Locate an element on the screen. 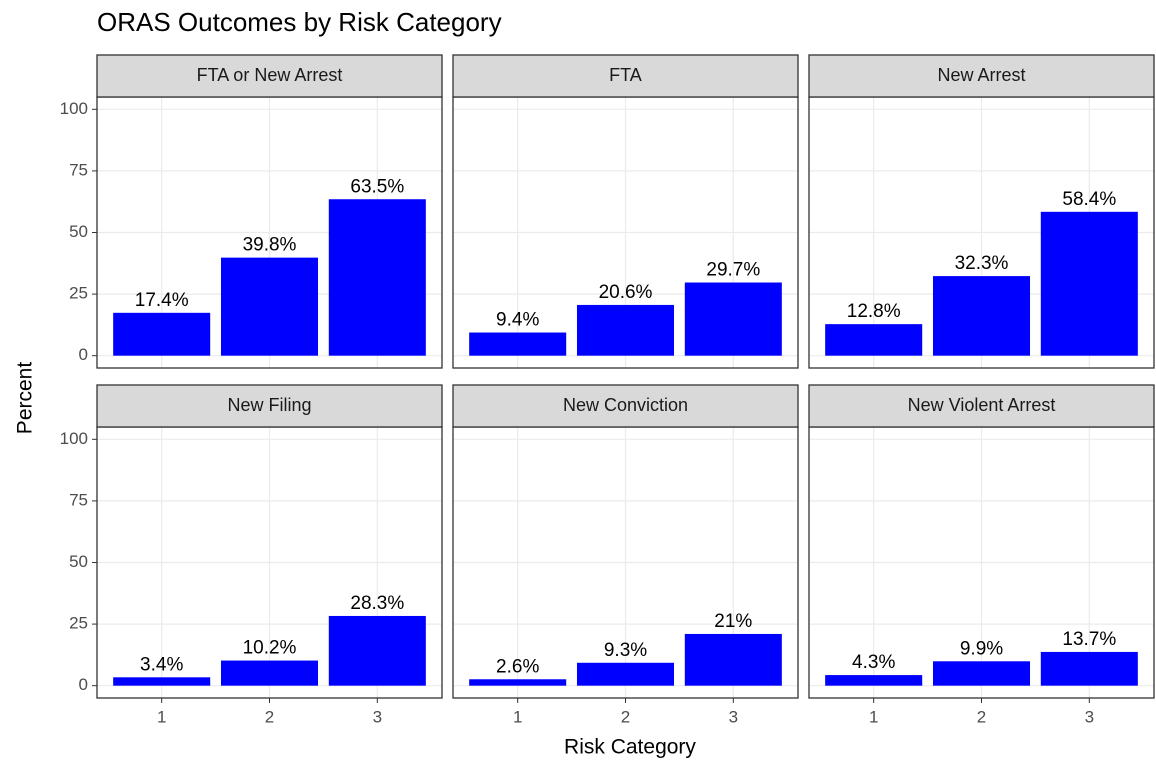 This screenshot has width=1156, height=765. x-axis-title: Risk Category is located at coordinates (630, 747).